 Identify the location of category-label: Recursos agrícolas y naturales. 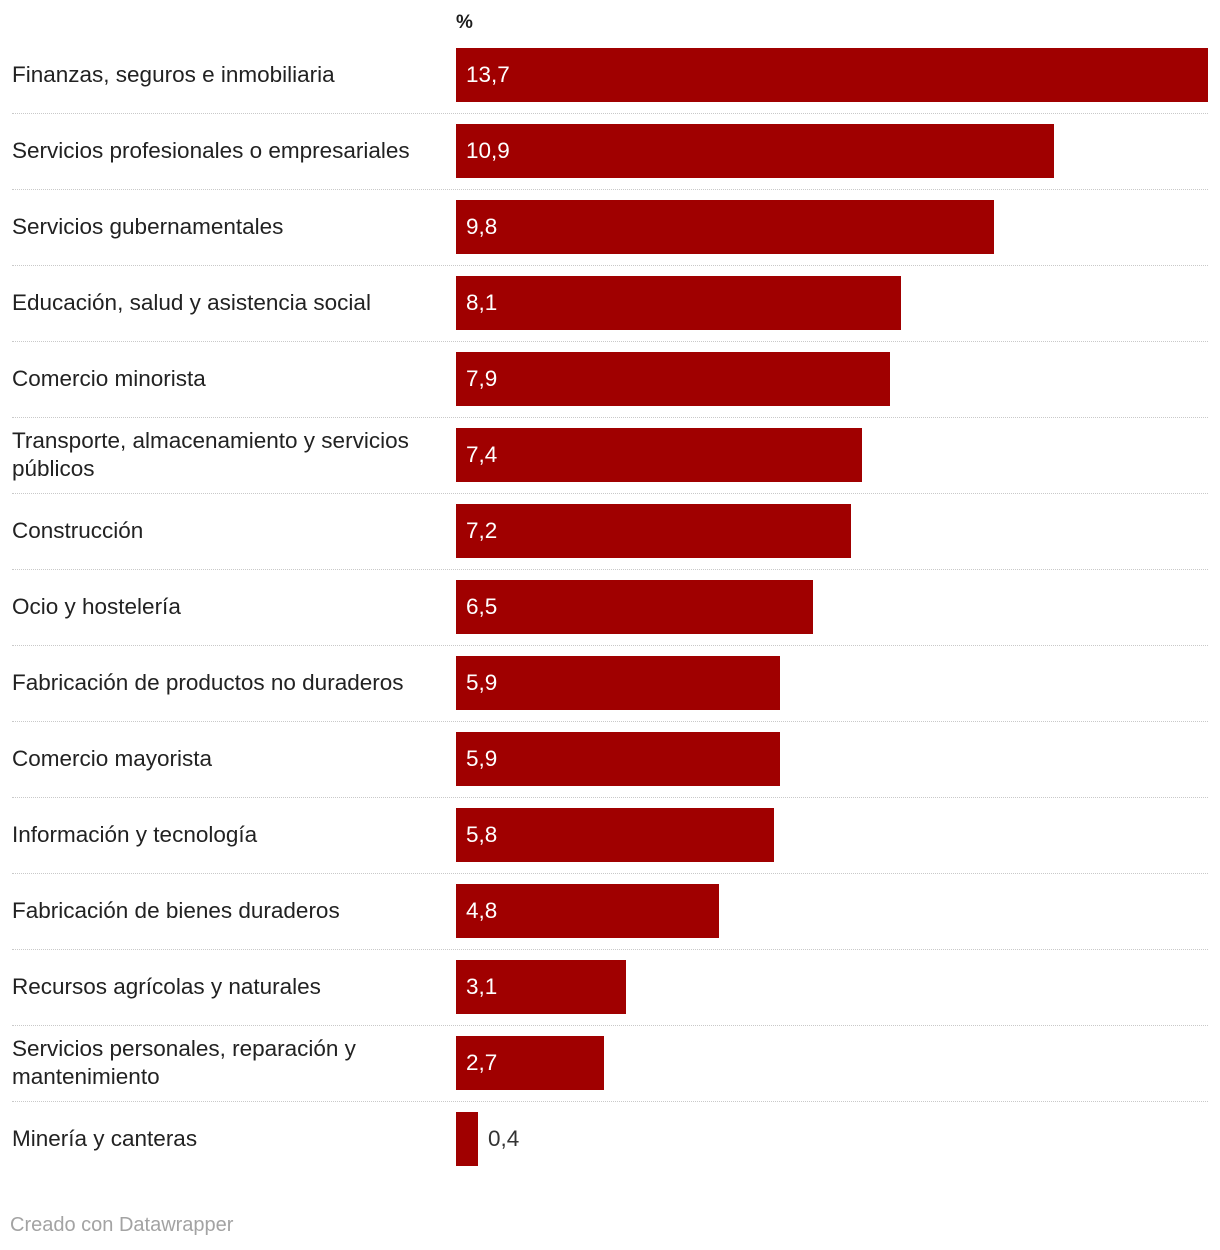
(166, 986).